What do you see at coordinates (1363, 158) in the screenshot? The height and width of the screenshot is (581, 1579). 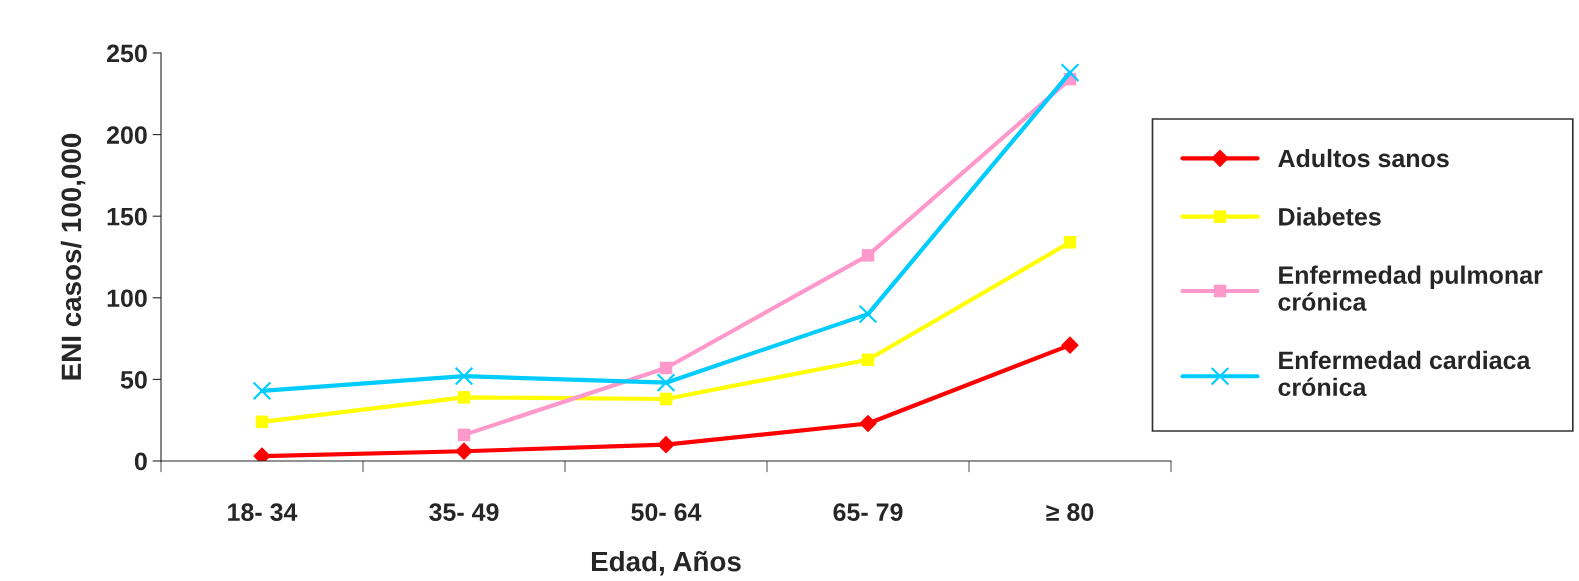 I see `legend-label: Adultos sanos` at bounding box center [1363, 158].